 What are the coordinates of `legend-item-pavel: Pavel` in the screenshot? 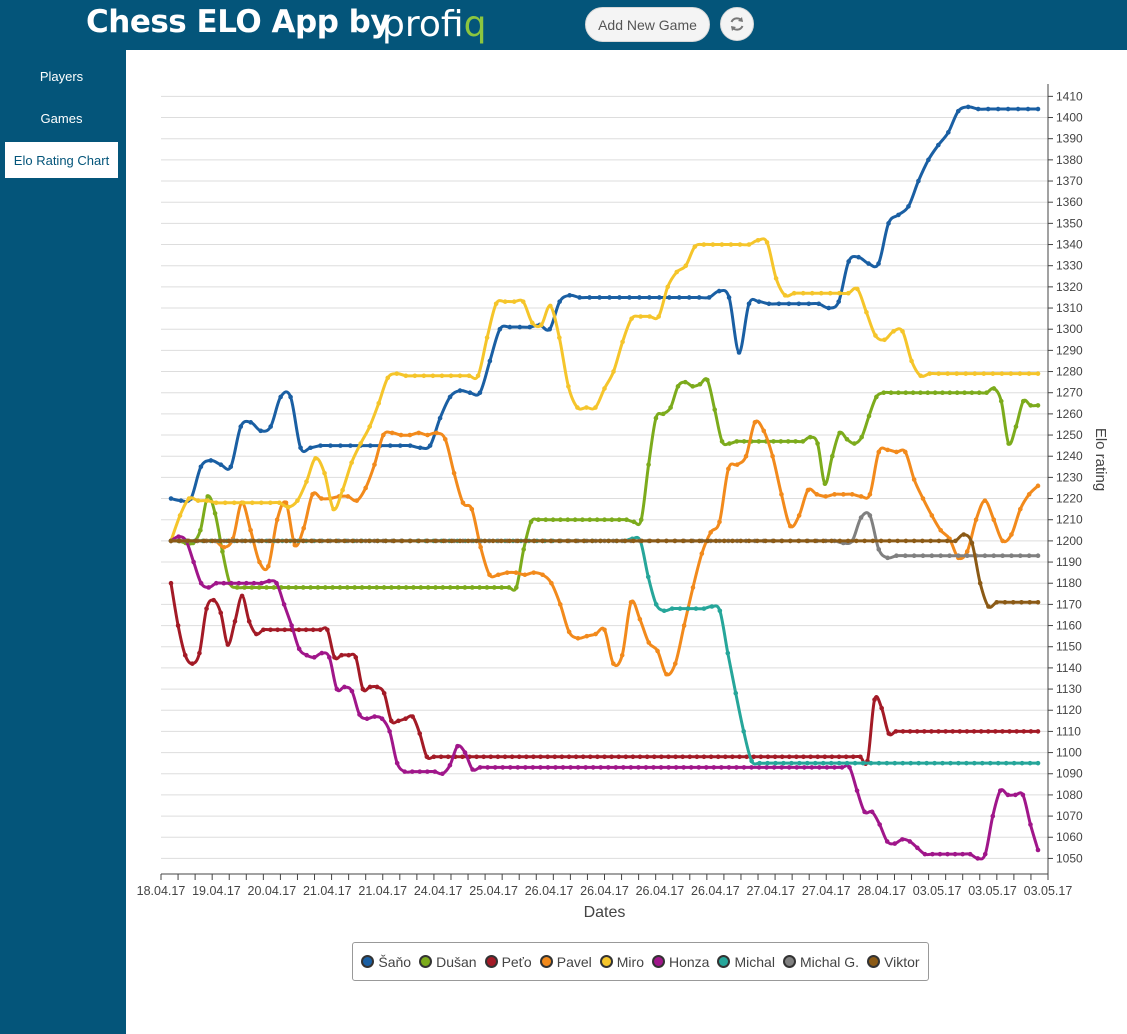 It's located at (565, 962).